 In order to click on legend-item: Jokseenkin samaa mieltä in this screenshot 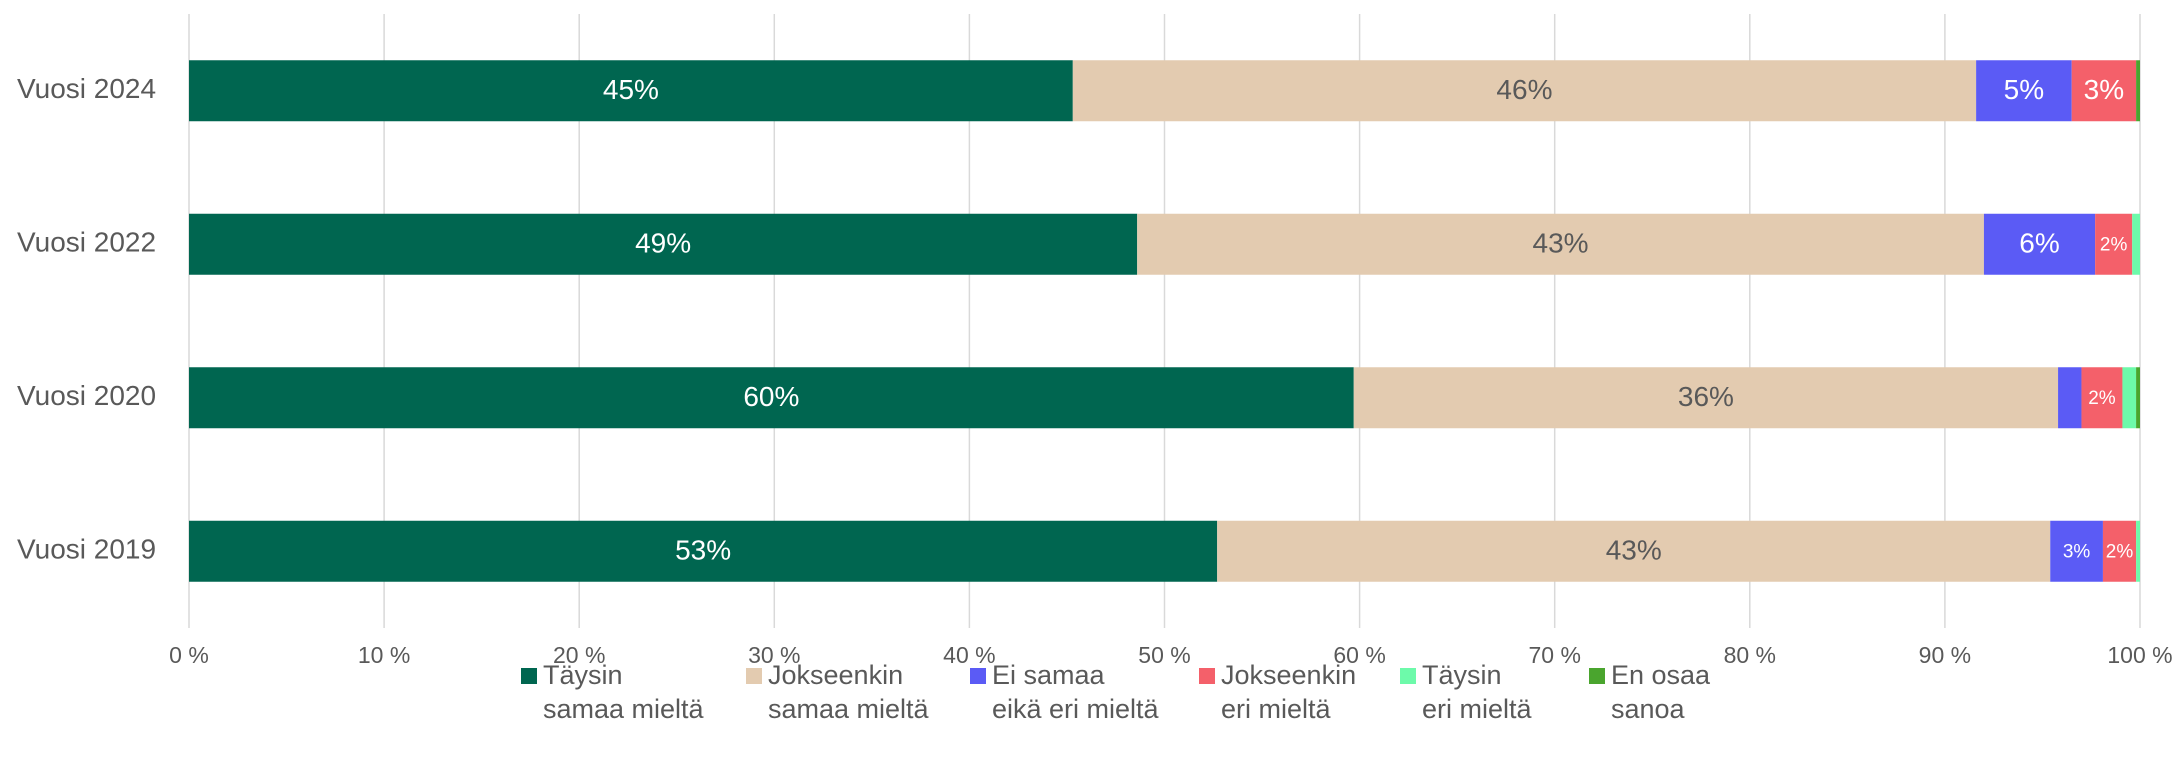, I will do `click(837, 692)`.